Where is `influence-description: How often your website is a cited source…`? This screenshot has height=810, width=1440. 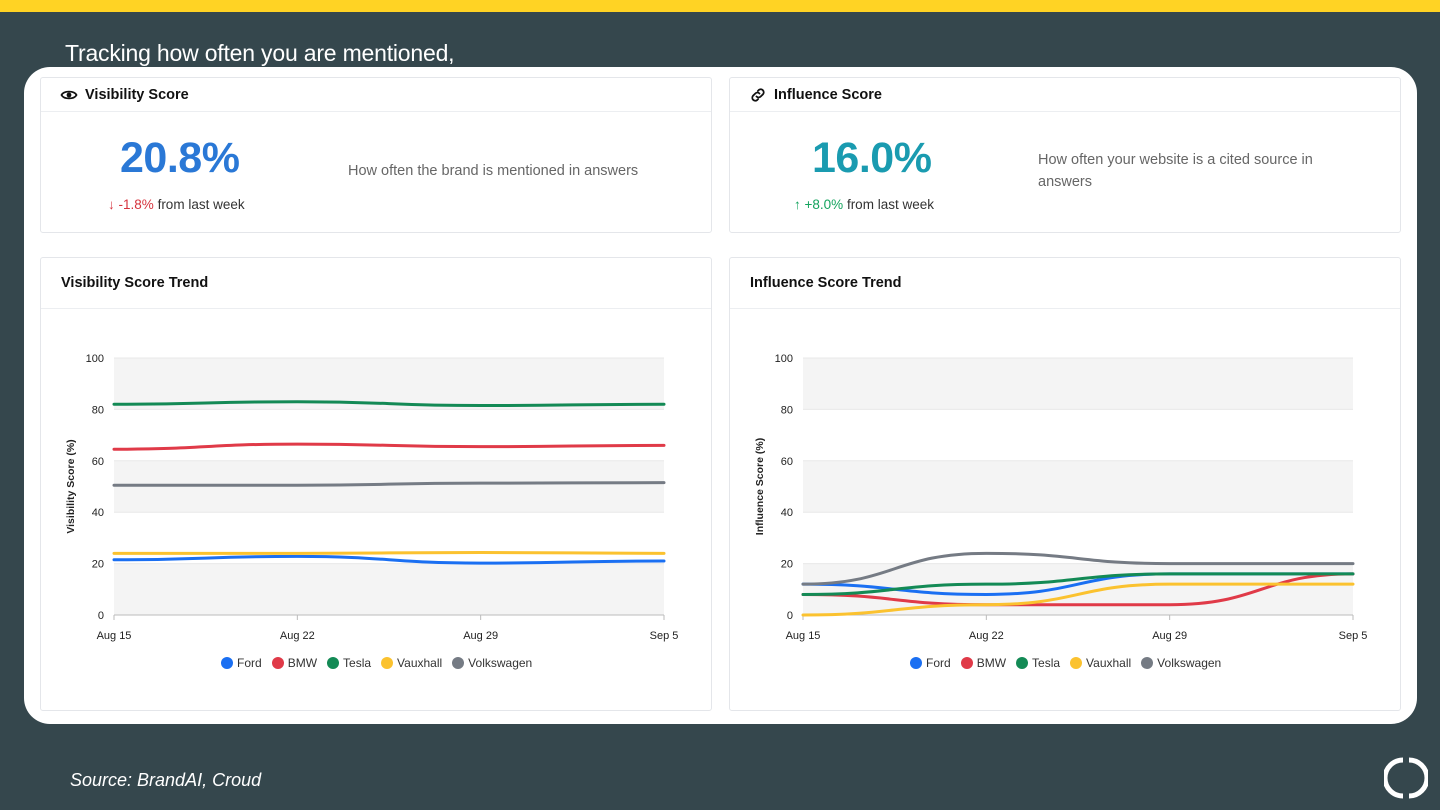 influence-description: How often your website is a cited source… is located at coordinates (1175, 171).